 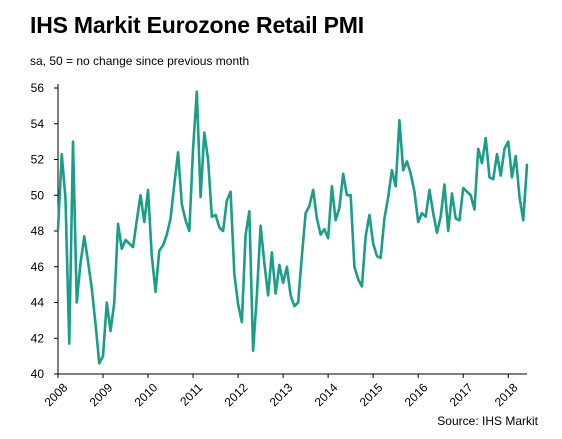 What do you see at coordinates (38, 303) in the screenshot?
I see `y-tick-label: 44` at bounding box center [38, 303].